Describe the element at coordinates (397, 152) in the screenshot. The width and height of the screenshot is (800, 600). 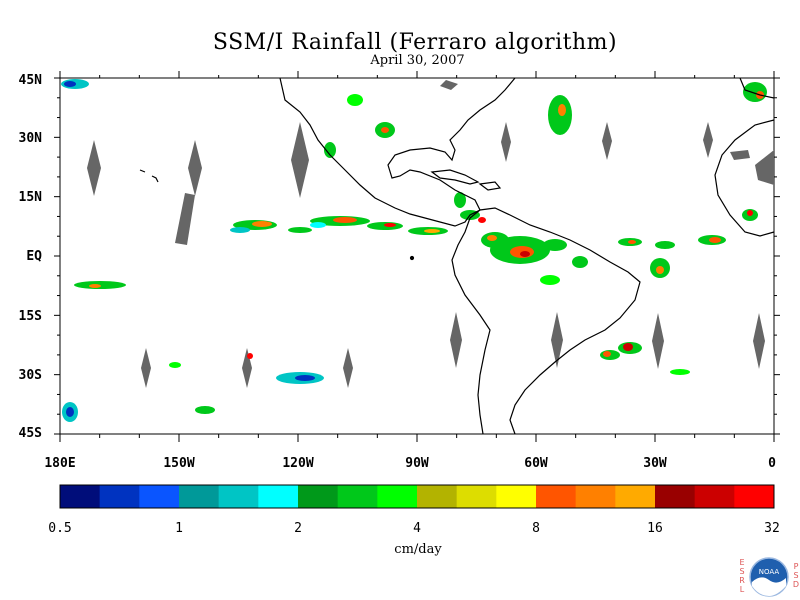
I see `north-america-coast` at that location.